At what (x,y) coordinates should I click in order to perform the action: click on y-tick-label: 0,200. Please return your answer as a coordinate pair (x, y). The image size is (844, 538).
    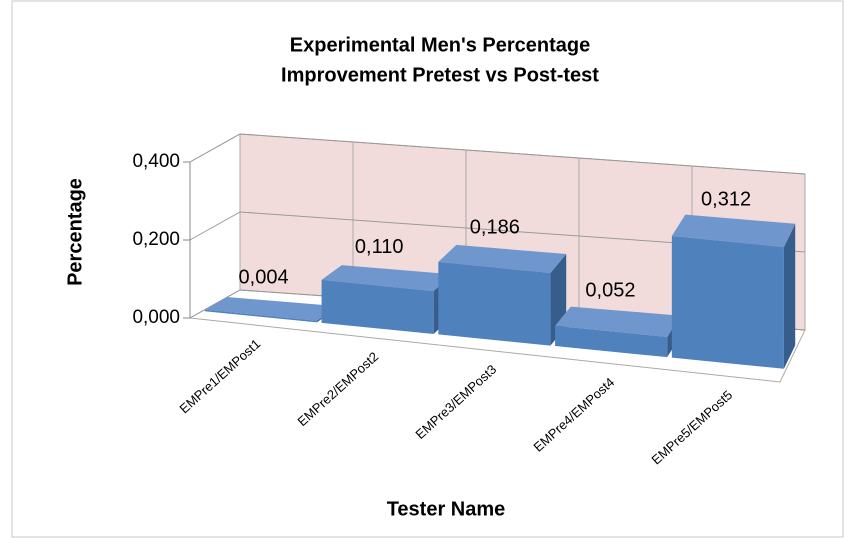
    Looking at the image, I should click on (156, 239).